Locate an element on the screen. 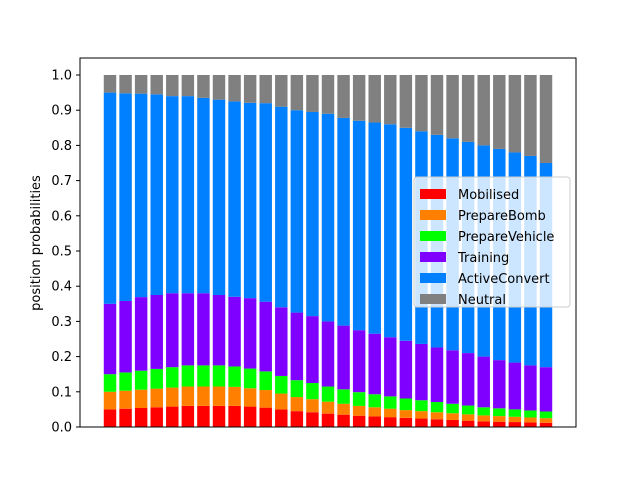  legend-label-neutral: Neutral is located at coordinates (482, 300).